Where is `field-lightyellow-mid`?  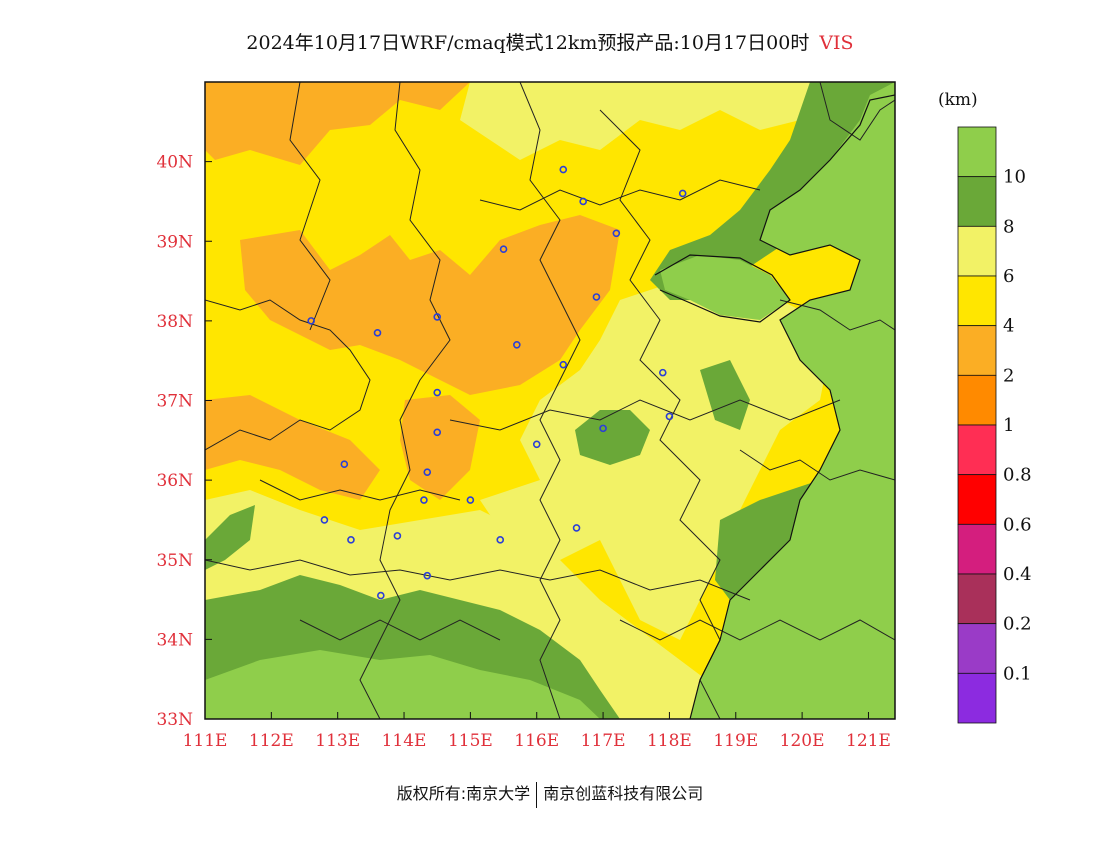
field-lightyellow-mid is located at coordinates (540, 520).